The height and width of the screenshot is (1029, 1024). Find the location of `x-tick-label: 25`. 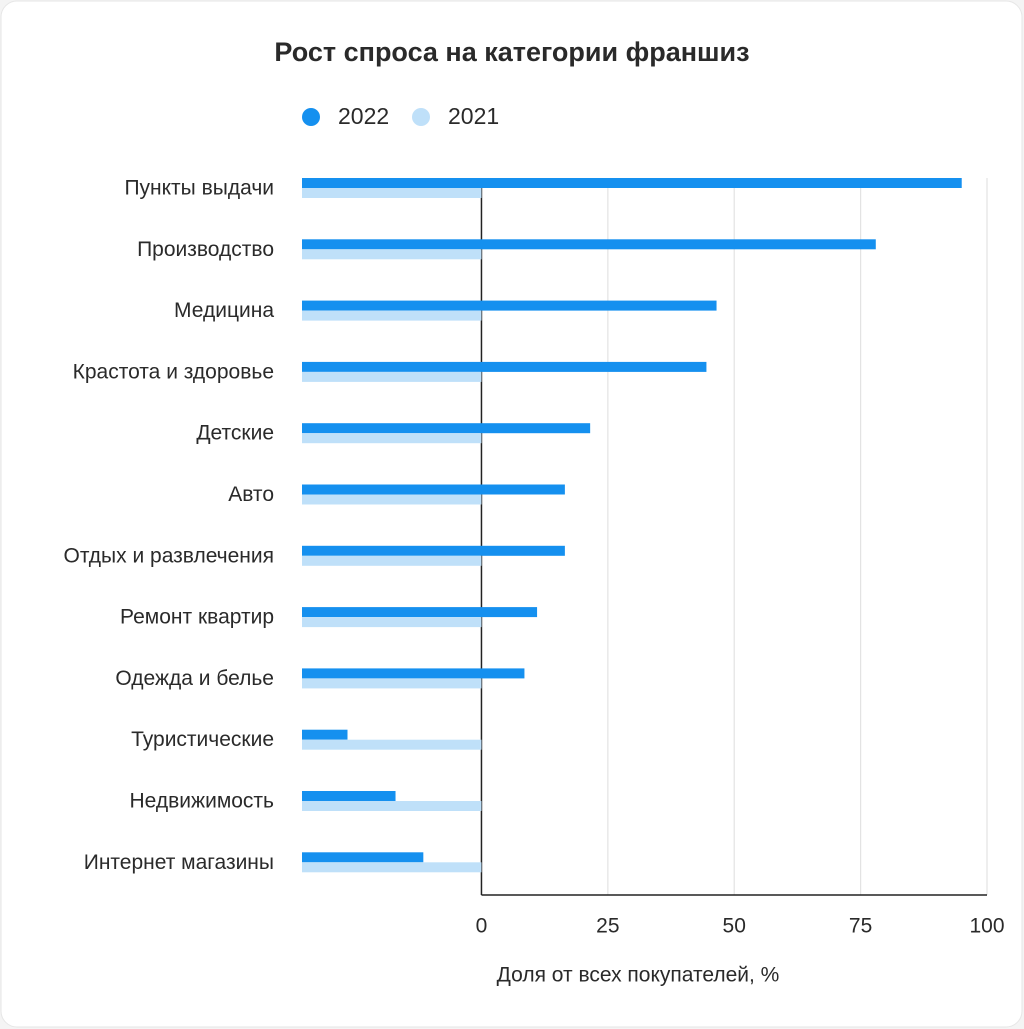

x-tick-label: 25 is located at coordinates (607, 926).